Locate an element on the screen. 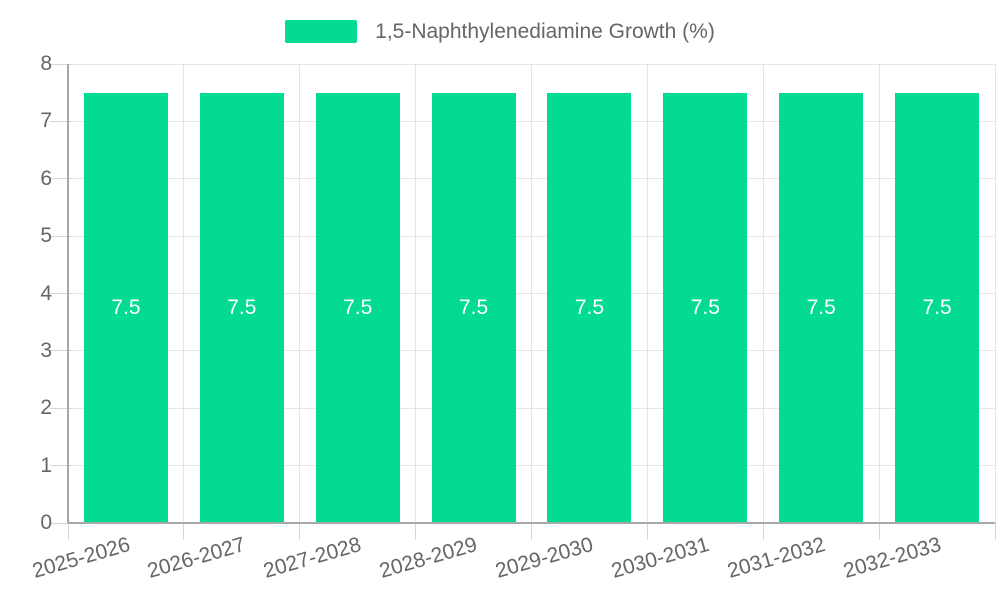 Image resolution: width=1000 pixels, height=600 pixels. legend-label: 1,5-Naphthylenediamine Growth (%) is located at coordinates (545, 31).